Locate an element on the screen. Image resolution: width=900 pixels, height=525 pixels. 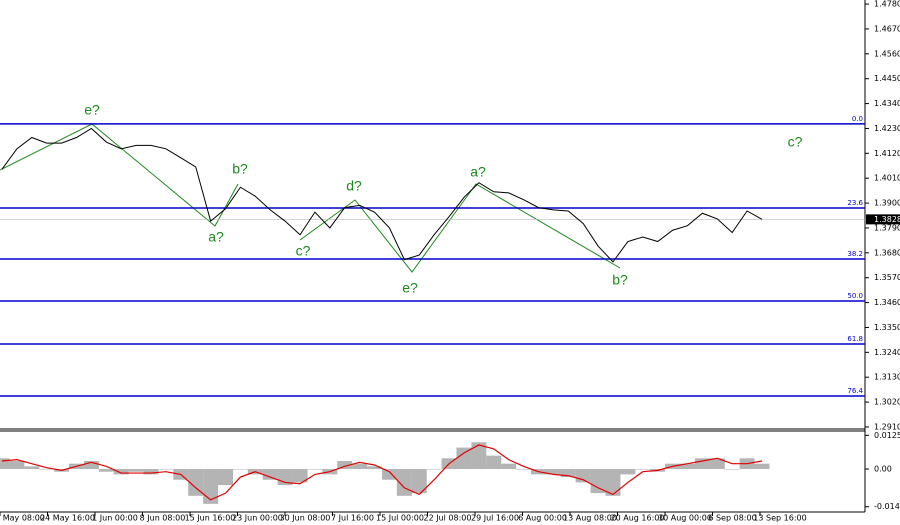
fib-label: 38.2 is located at coordinates (855, 254).